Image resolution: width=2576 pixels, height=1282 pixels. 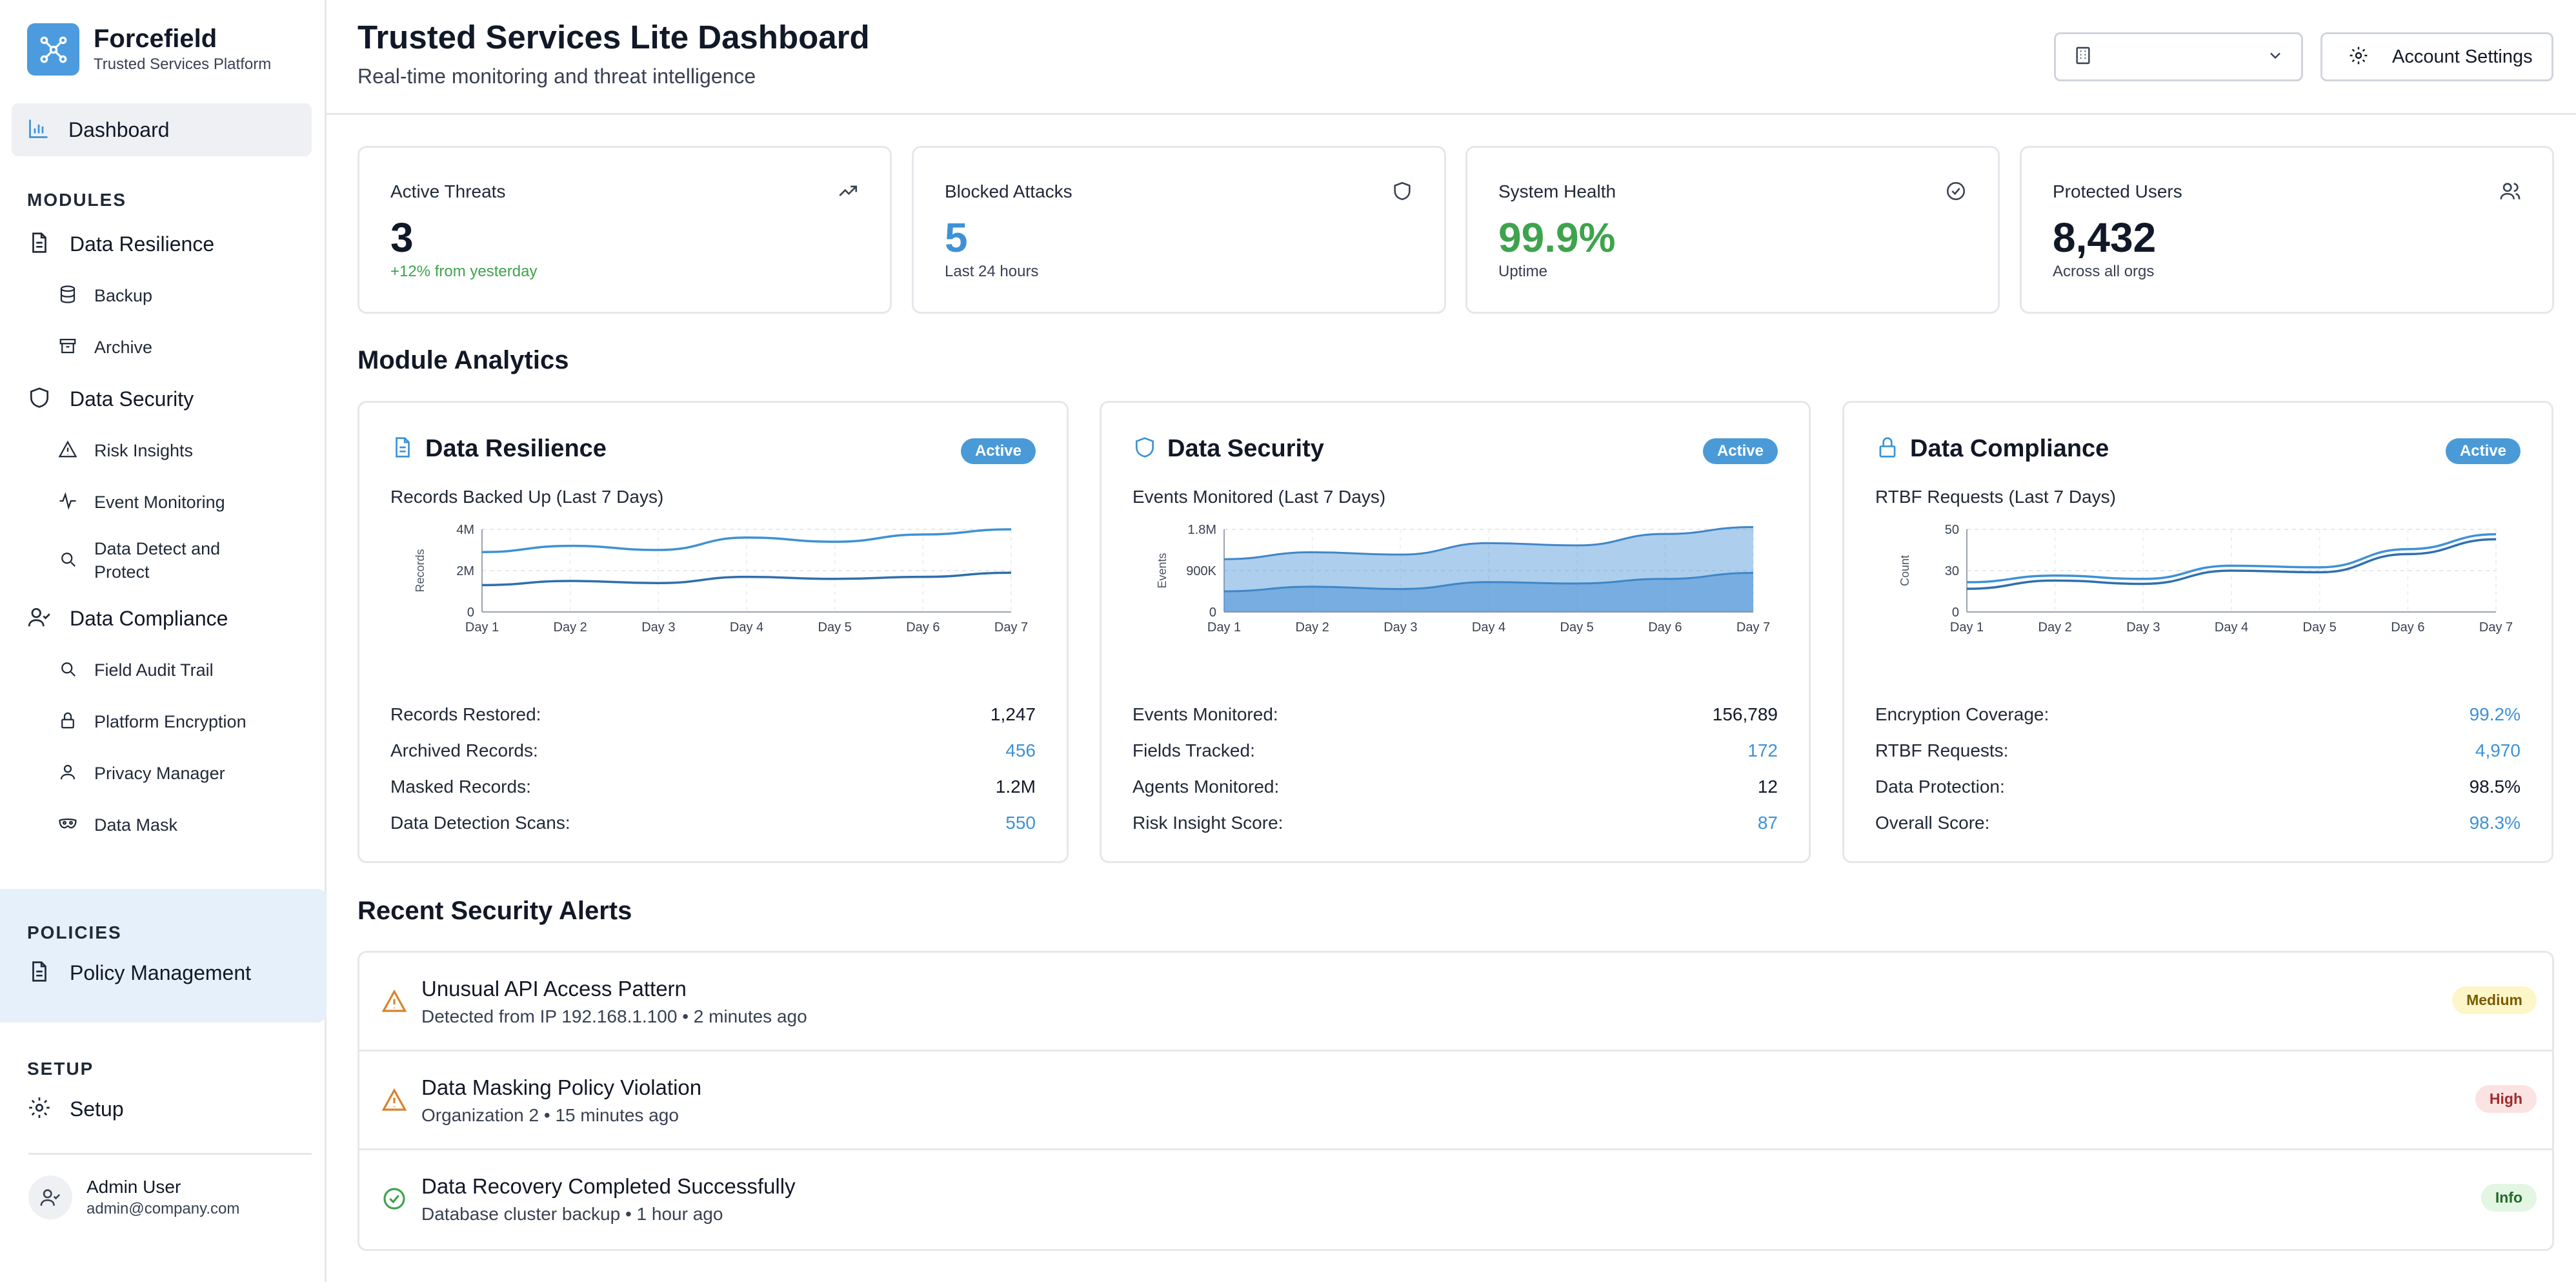 What do you see at coordinates (613, 37) in the screenshot?
I see `page-title: Trusted Services Lite Dashboard` at bounding box center [613, 37].